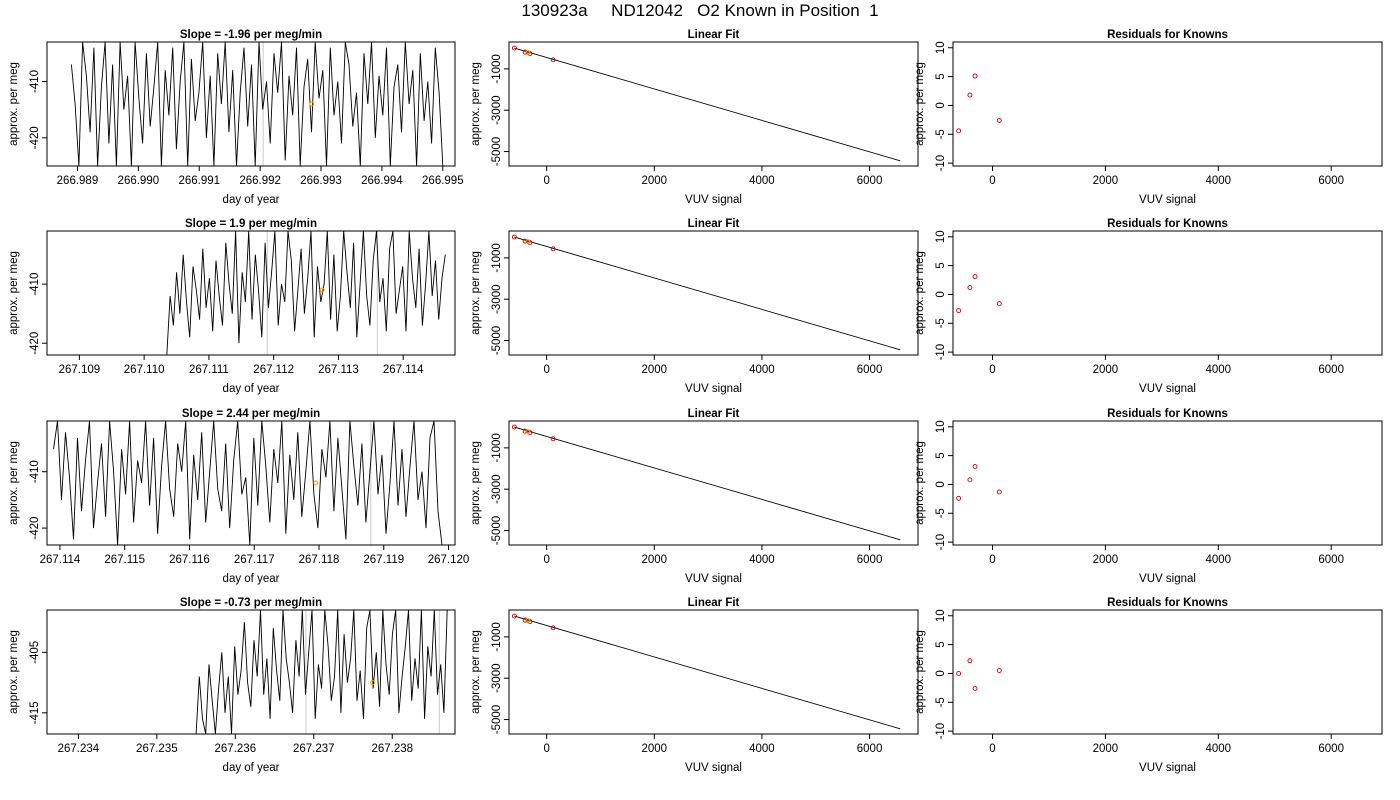 This screenshot has height=800, width=1400. What do you see at coordinates (1219, 181) in the screenshot?
I see `panel-1-3-x-tick-label-3: 4000` at bounding box center [1219, 181].